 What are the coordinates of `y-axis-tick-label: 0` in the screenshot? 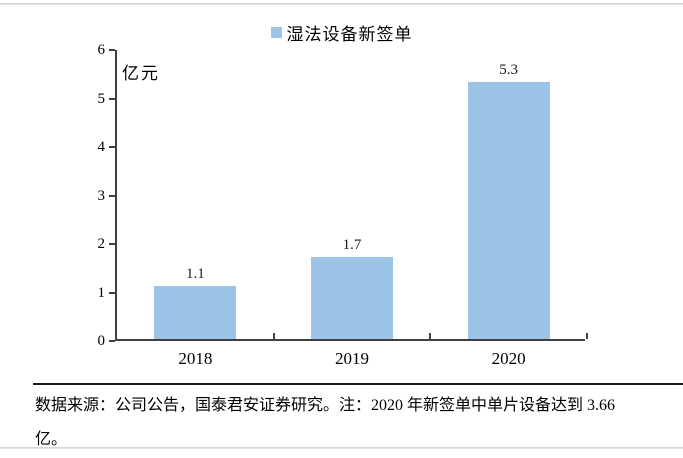 It's located at (101, 341).